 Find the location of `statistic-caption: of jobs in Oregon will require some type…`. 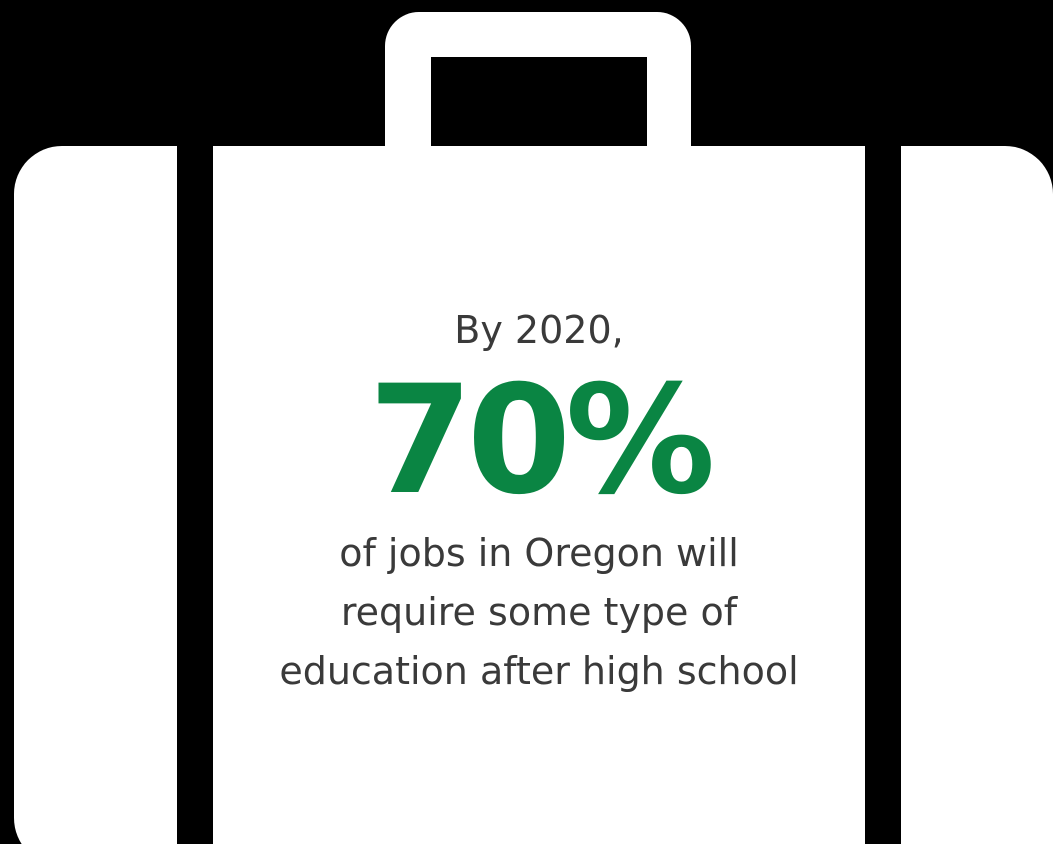

statistic-caption: of jobs in Oregon will require some type… is located at coordinates (539, 612).